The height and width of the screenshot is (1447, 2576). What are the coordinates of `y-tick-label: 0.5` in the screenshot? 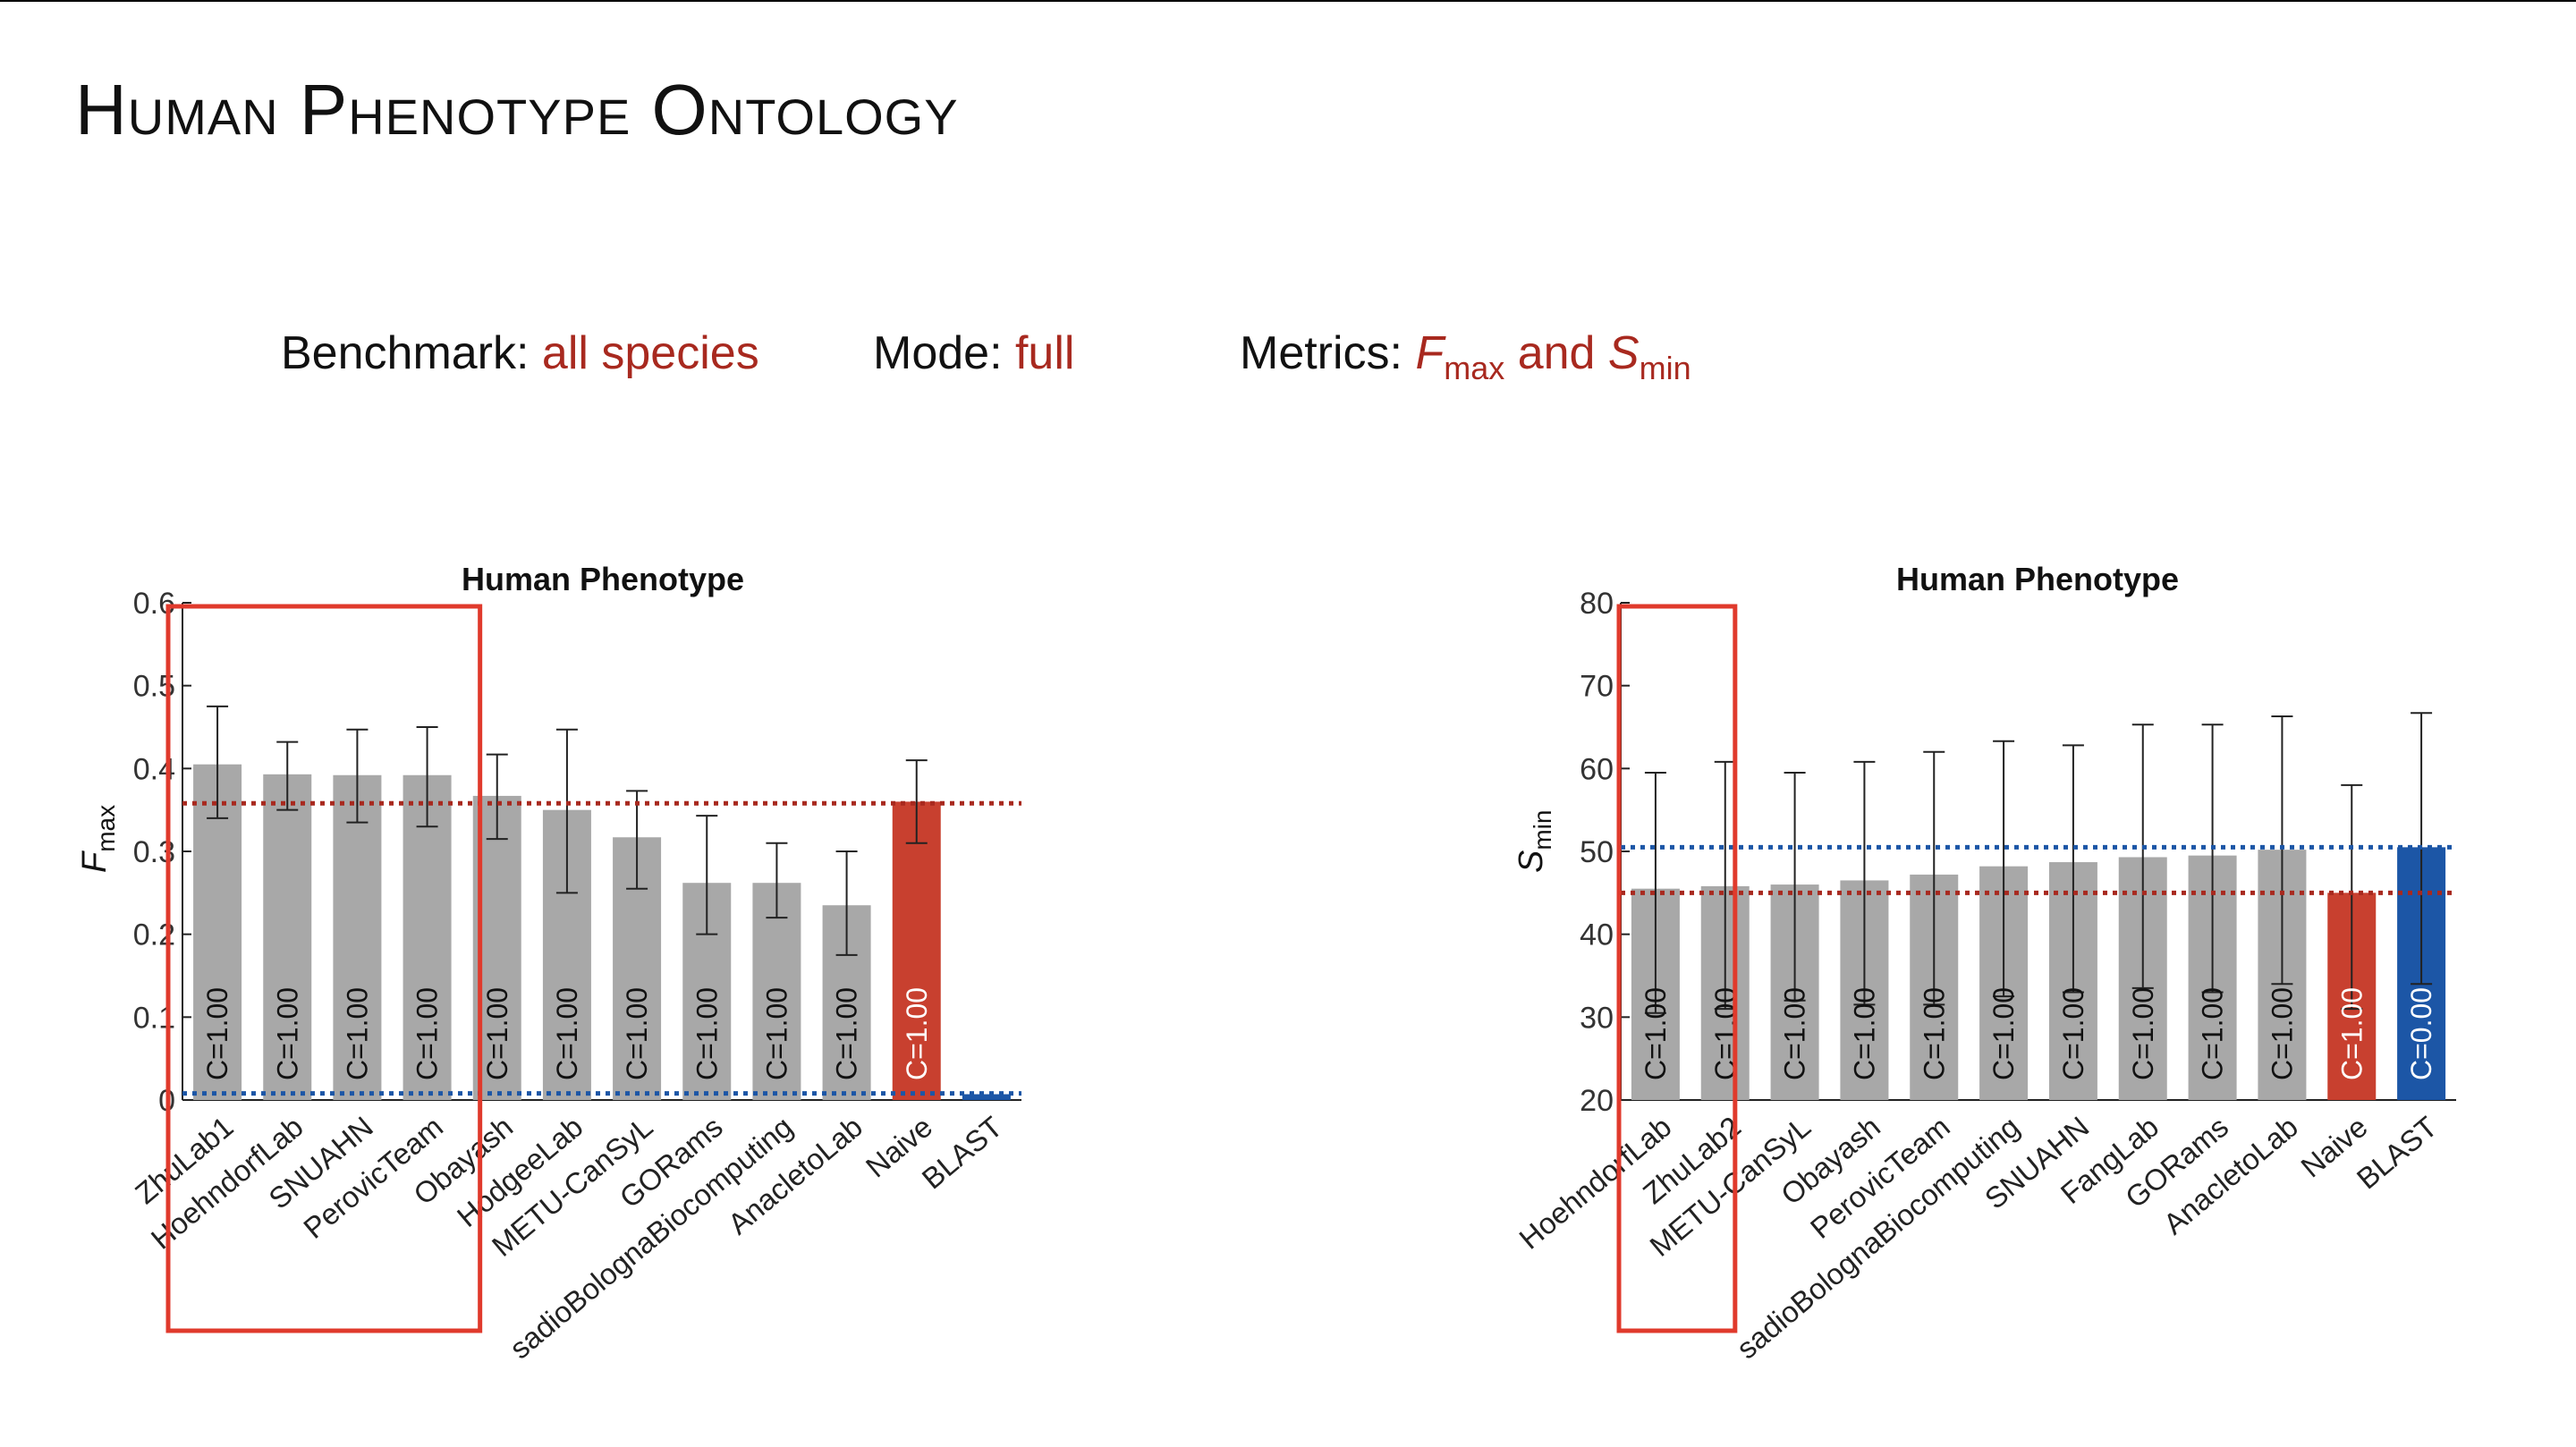 It's located at (154, 687).